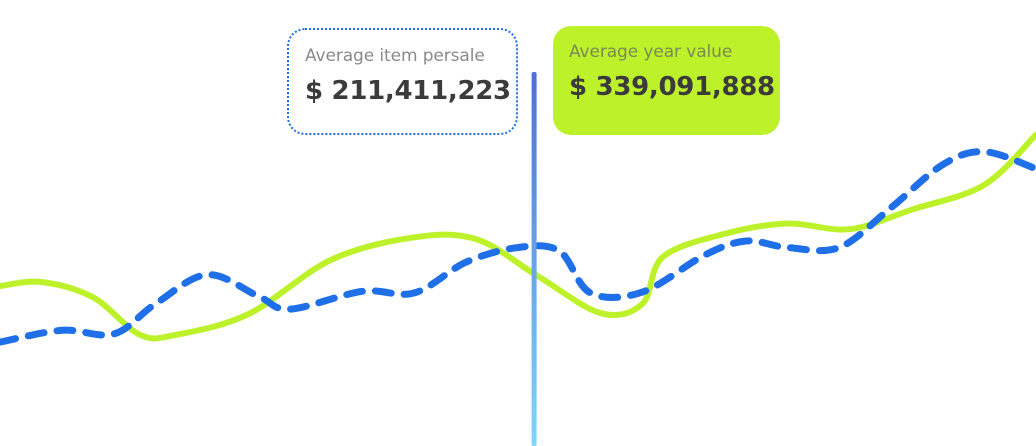 The height and width of the screenshot is (446, 1036). I want to click on average-item-persale-card: Average item persale $ 211,411,223, so click(402, 81).